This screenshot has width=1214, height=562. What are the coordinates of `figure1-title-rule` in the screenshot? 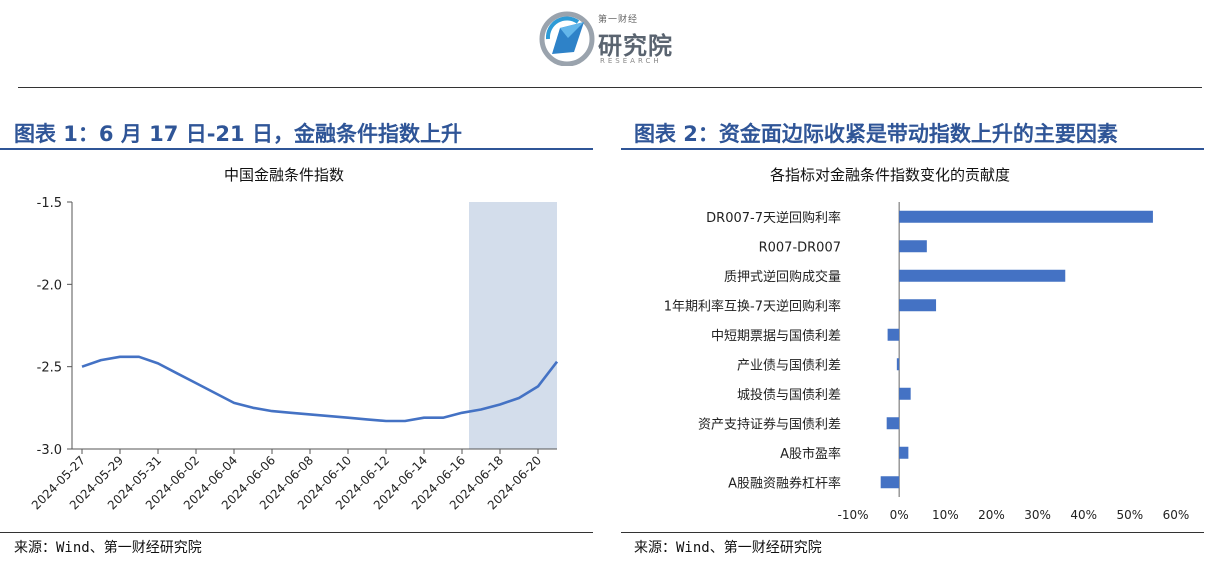 It's located at (296, 149).